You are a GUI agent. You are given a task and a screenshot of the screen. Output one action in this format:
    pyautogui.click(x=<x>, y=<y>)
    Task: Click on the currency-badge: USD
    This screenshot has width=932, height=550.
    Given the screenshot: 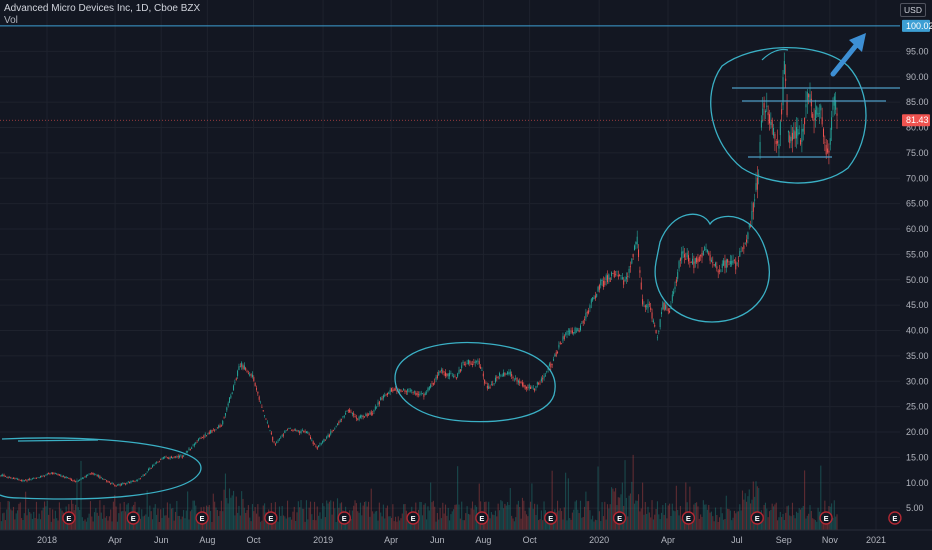 What is the action you would take?
    pyautogui.click(x=913, y=10)
    